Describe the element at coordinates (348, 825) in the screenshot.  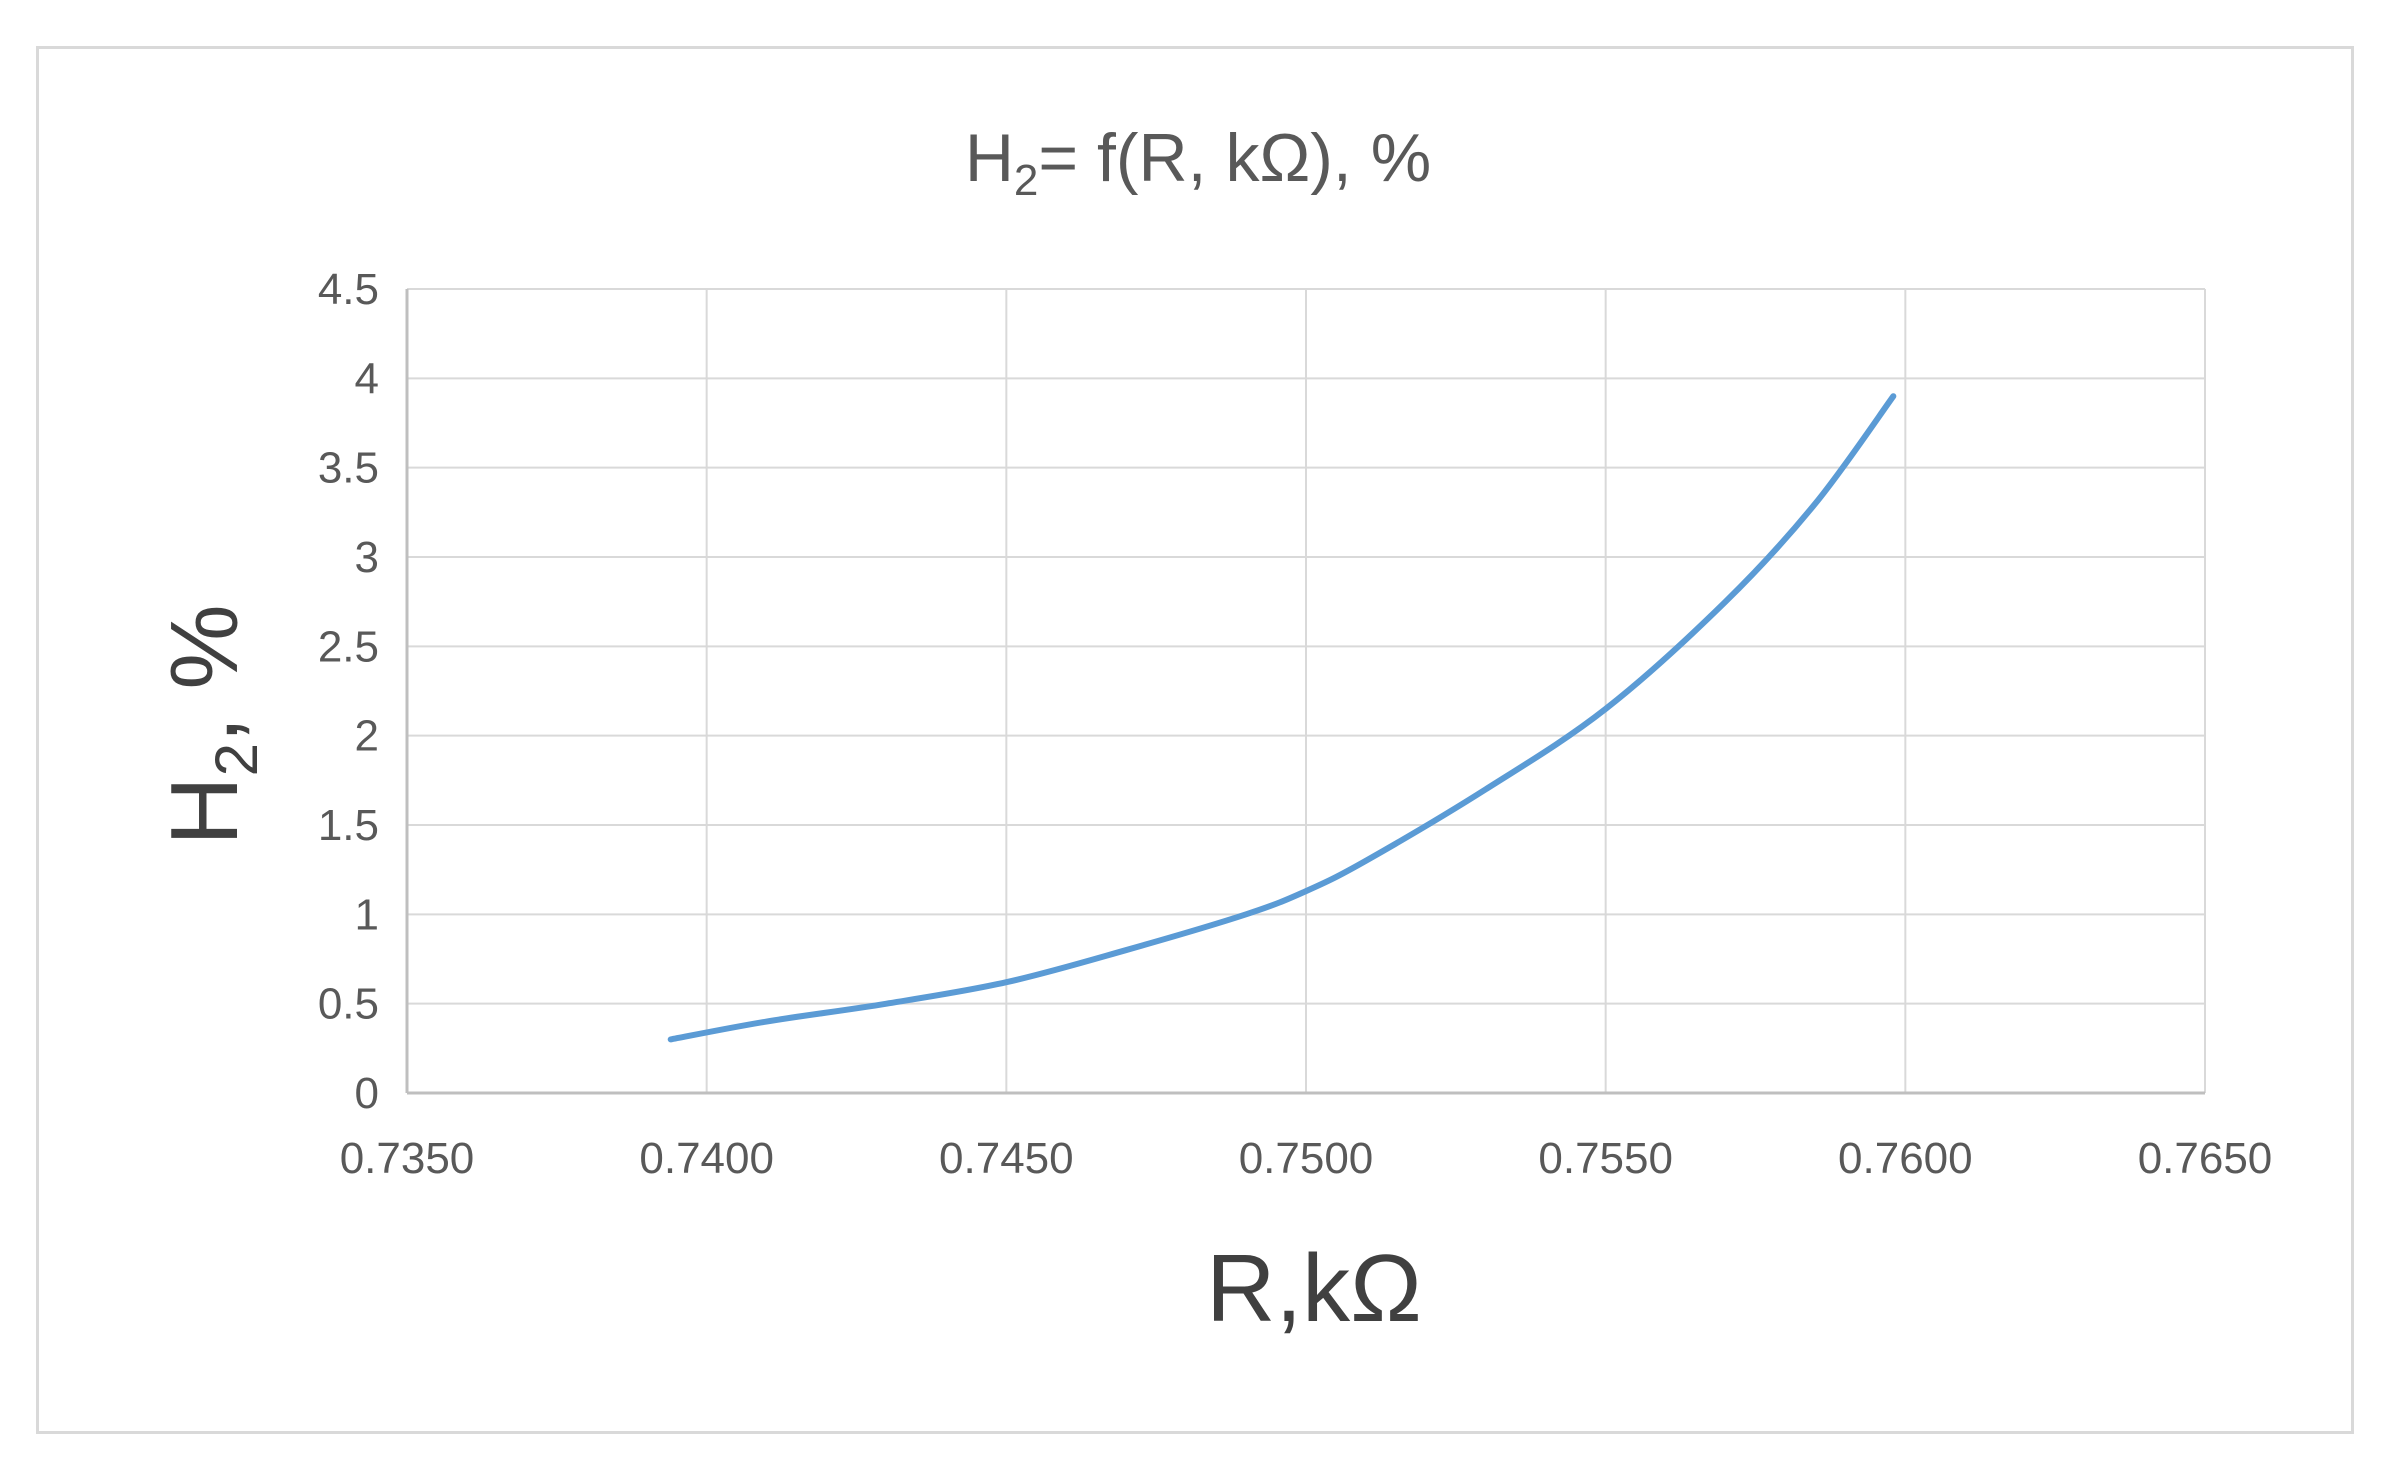
I see `y-tick-label: 1.5` at that location.